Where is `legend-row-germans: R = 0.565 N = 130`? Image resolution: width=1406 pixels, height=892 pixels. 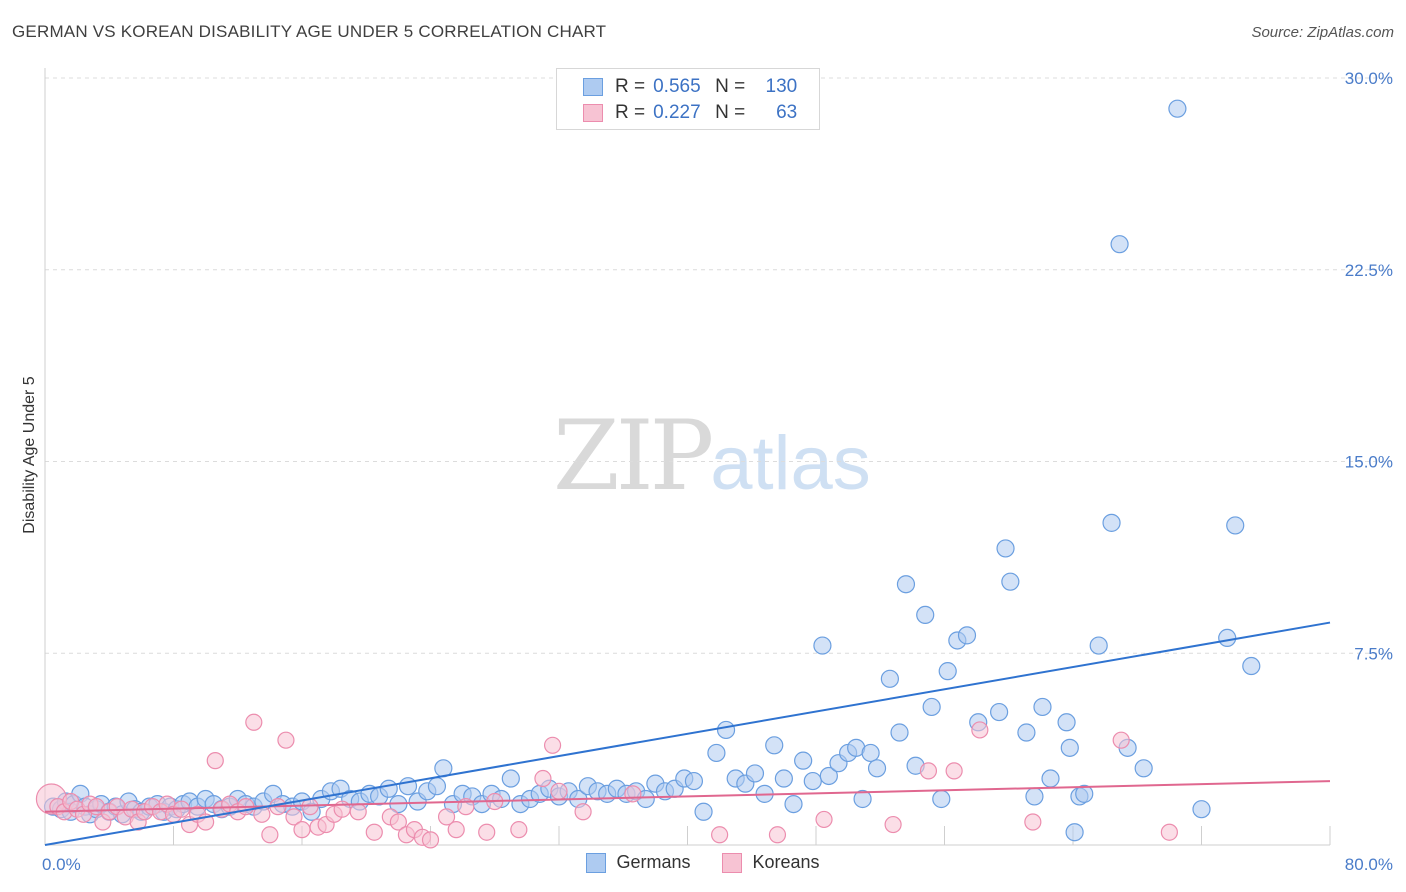
legend-row-germans: R = 0.565 N = 130 is located at coordinates (690, 87).